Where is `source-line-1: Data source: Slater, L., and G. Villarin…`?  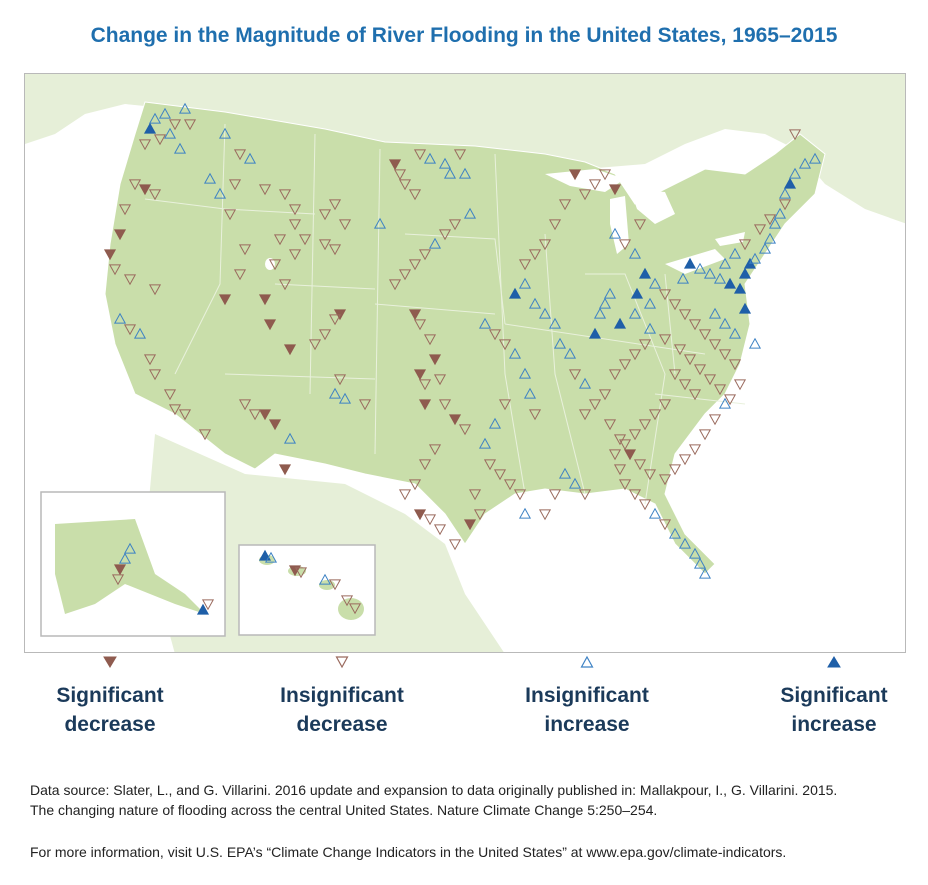 source-line-1: Data source: Slater, L., and G. Villarin… is located at coordinates (434, 790).